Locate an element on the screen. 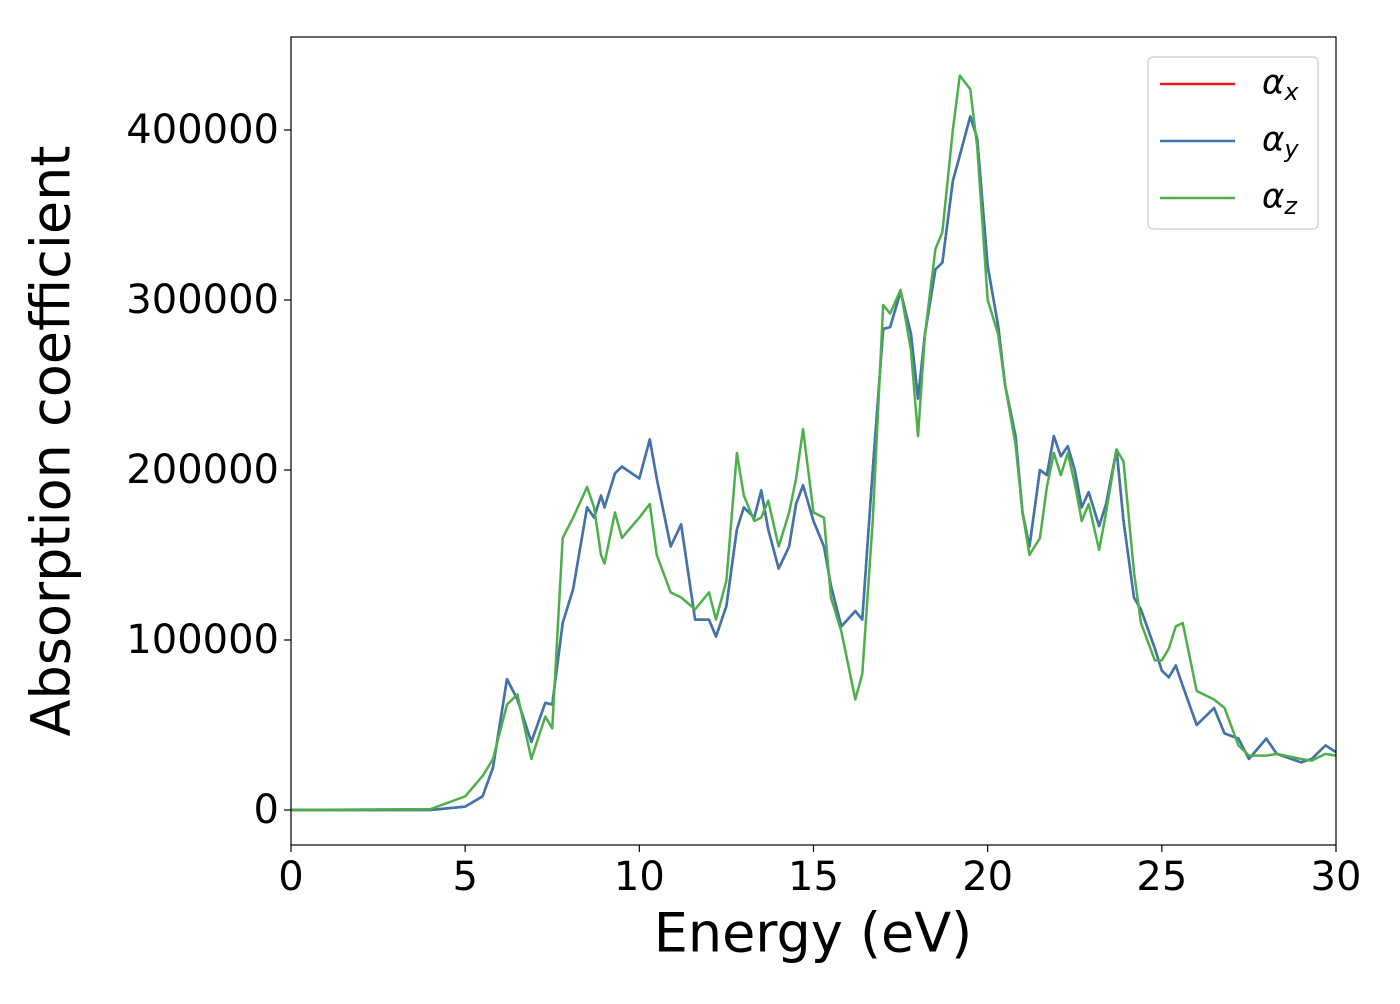 This screenshot has height=1004, width=1400. y-tick-label: 0 is located at coordinates (266, 810).